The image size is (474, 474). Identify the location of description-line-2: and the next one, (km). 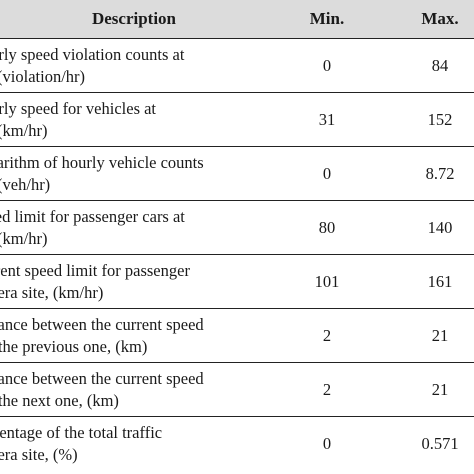
(59, 400).